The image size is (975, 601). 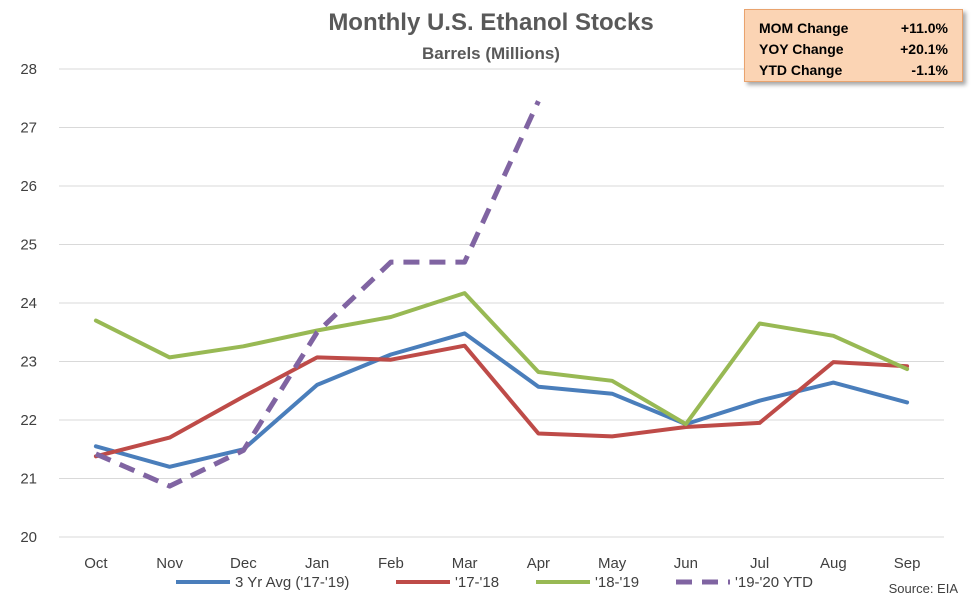 What do you see at coordinates (853, 49) in the screenshot?
I see `stat-row-yoy: YOY Change +20.1%` at bounding box center [853, 49].